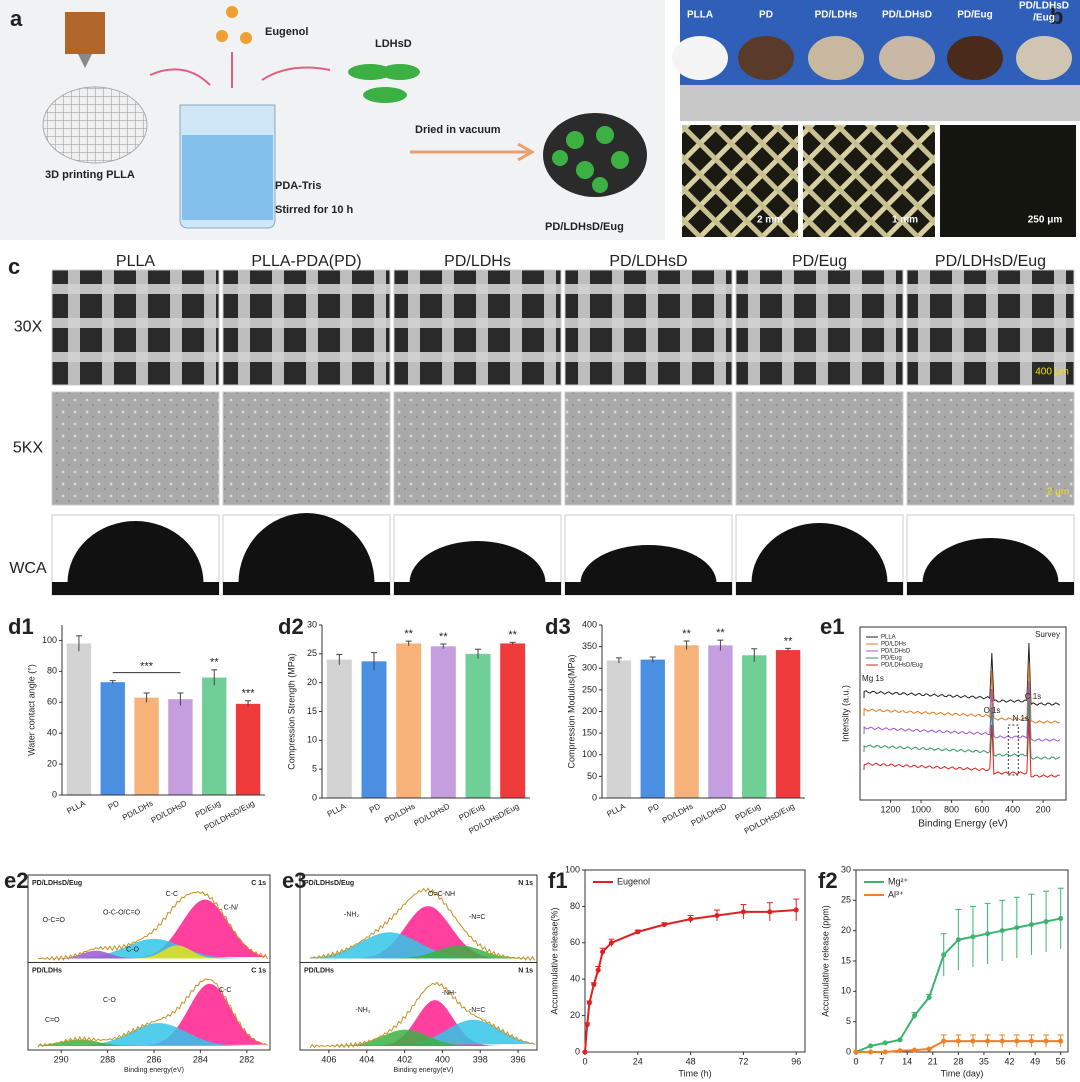 This screenshot has width=1080, height=1082. Describe the element at coordinates (921, 809) in the screenshot. I see `x-tick-label: 1000` at that location.